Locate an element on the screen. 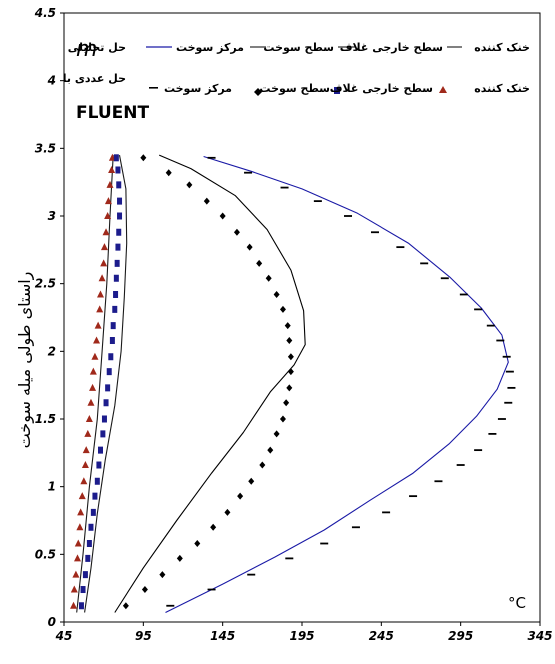 The height and width of the screenshot is (664, 555). legend-analytic-surface: سطح سوخت is located at coordinates (298, 47).